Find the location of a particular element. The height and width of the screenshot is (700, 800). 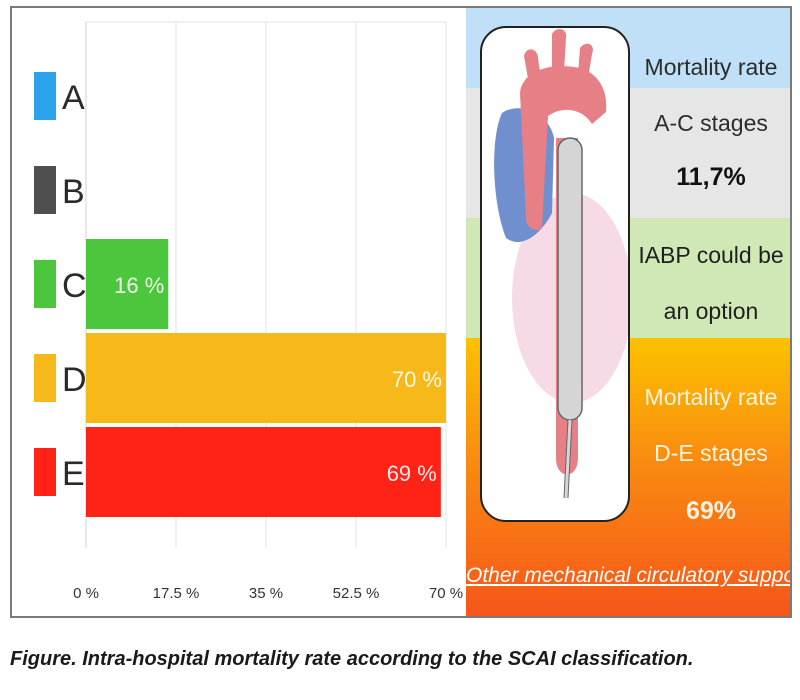

legend-swatch-e is located at coordinates (45, 472).